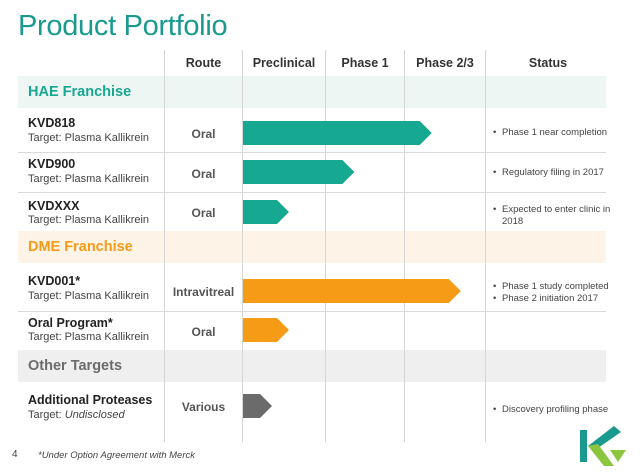  Describe the element at coordinates (15, 454) in the screenshot. I see `page-number: 4` at that location.